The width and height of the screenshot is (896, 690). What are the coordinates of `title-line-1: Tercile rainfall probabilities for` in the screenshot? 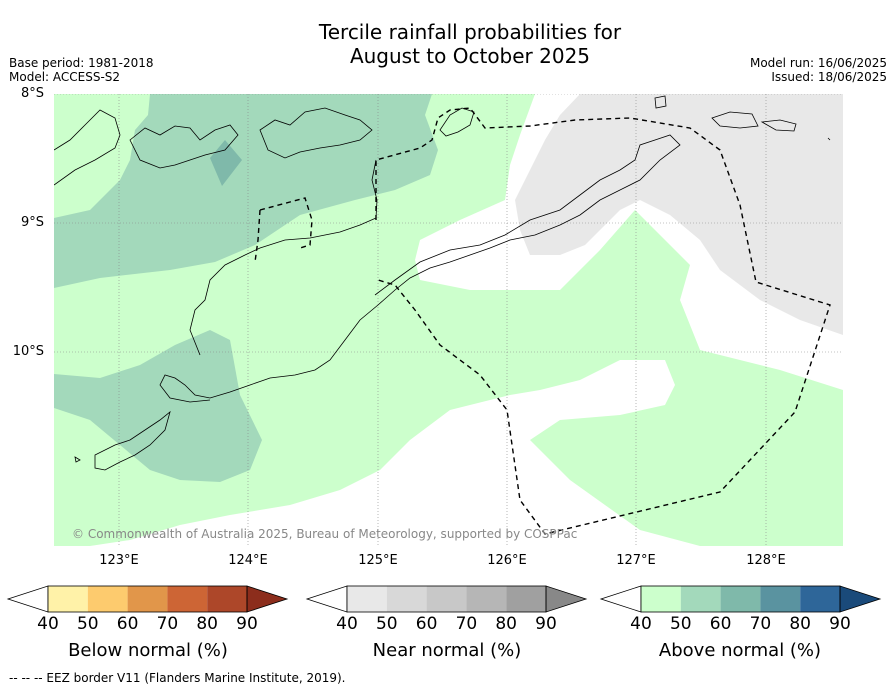 It's located at (470, 32).